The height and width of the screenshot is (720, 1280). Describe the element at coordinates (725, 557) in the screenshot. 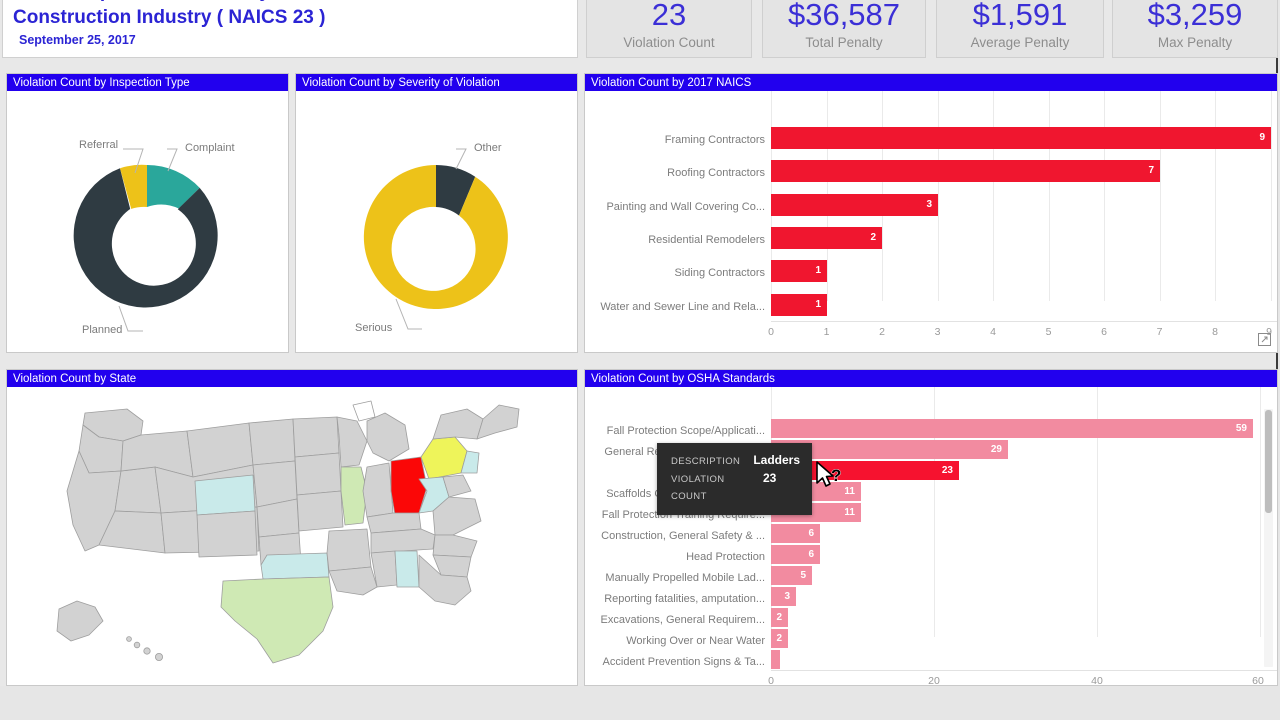

I see `bar-category-label: Head Protection` at that location.